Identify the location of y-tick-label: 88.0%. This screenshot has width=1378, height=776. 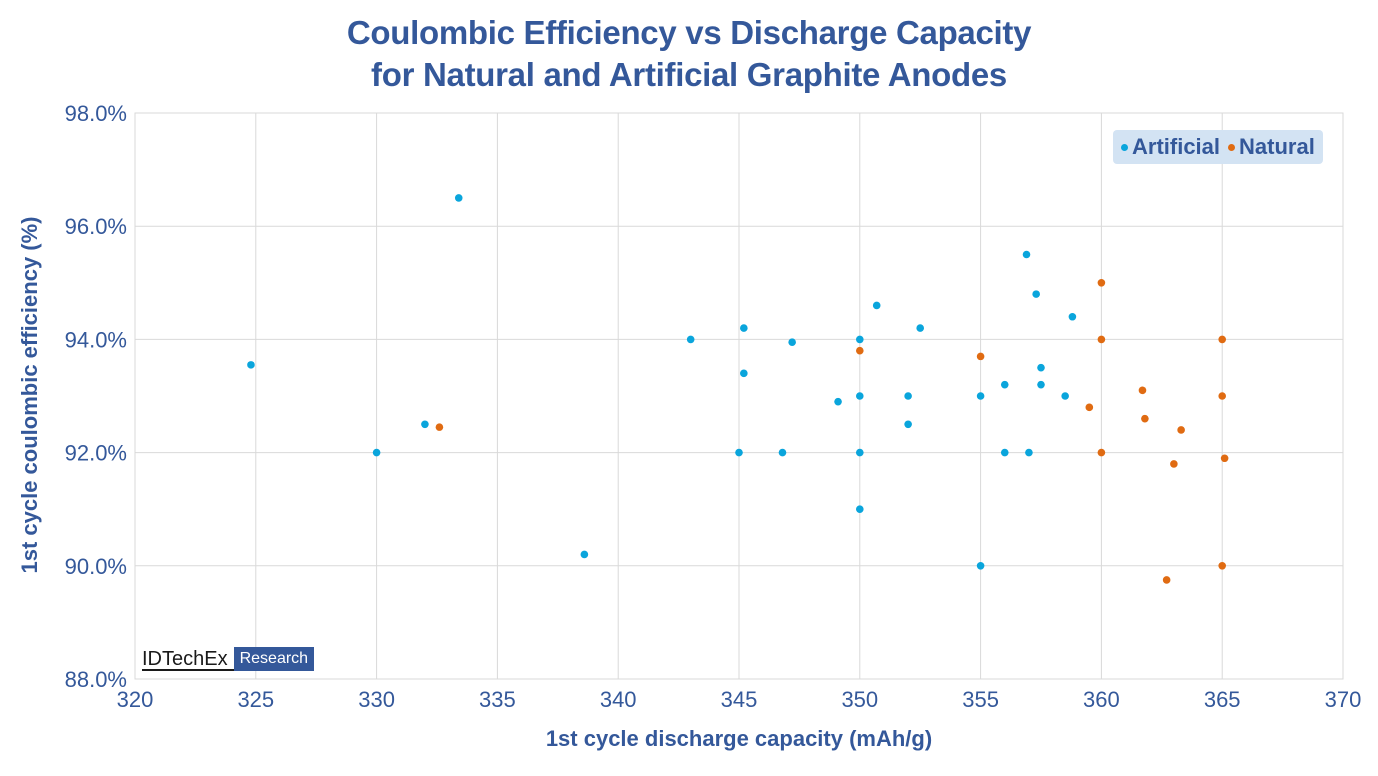
(96, 679).